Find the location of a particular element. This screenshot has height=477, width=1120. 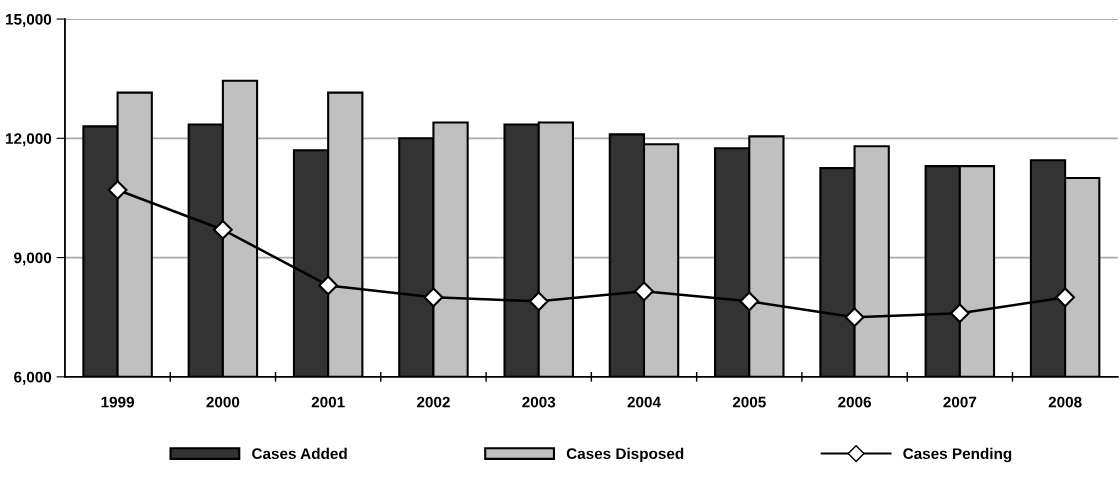

x-tick-label: 1999 is located at coordinates (118, 402).